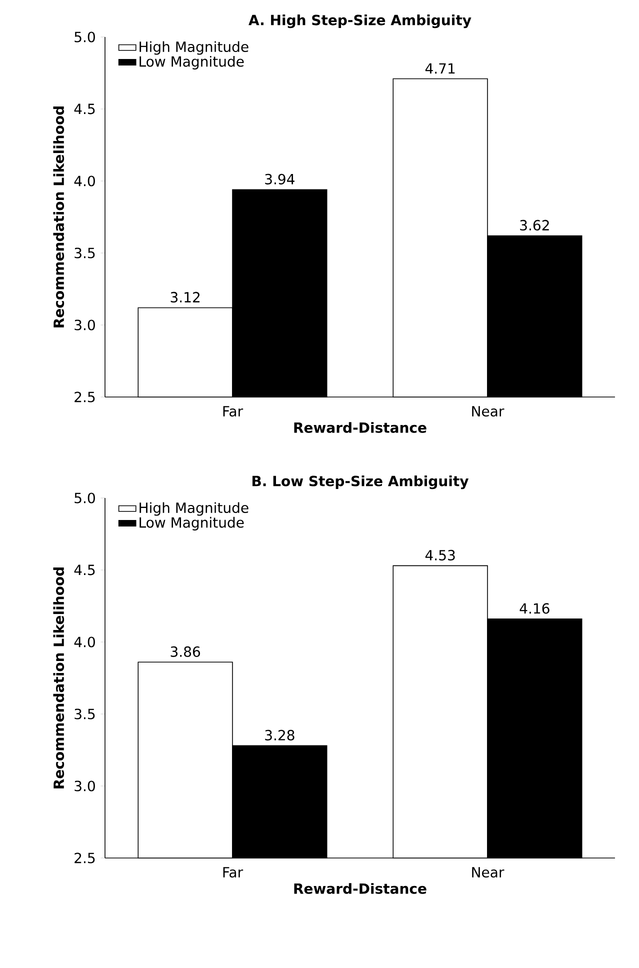 The image size is (639, 968). I want to click on data-label: 3.12, so click(185, 297).